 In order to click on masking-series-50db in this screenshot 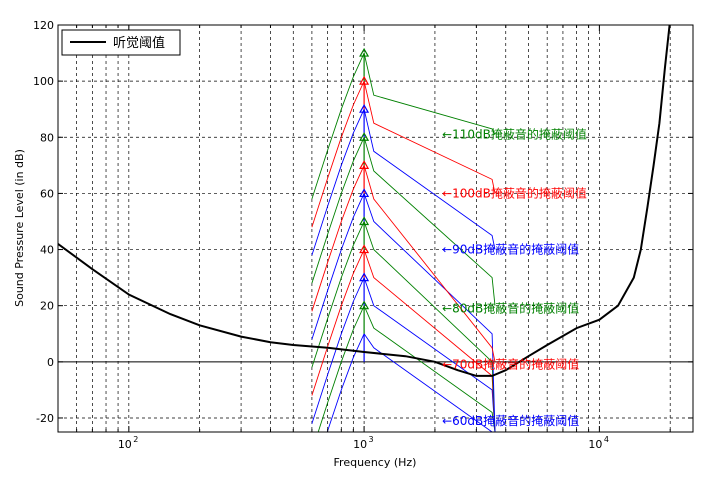, I will do `click(403, 326)`.